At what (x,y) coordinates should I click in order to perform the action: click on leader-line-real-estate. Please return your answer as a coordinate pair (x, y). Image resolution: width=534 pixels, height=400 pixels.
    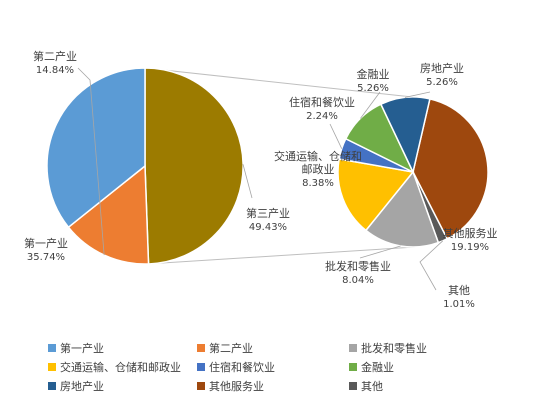
    Looking at the image, I should click on (417, 94).